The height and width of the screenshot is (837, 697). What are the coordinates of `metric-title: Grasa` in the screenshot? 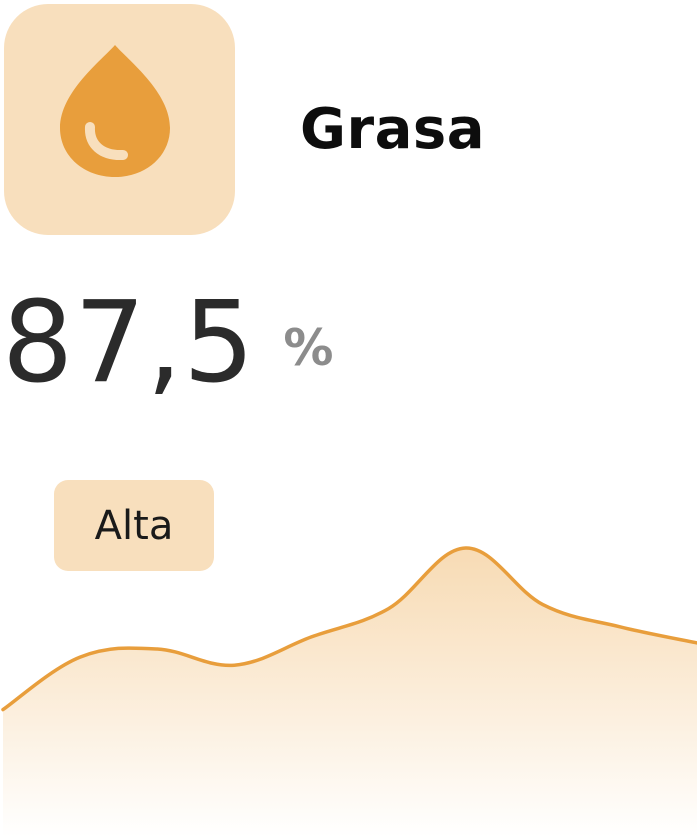 It's located at (392, 129).